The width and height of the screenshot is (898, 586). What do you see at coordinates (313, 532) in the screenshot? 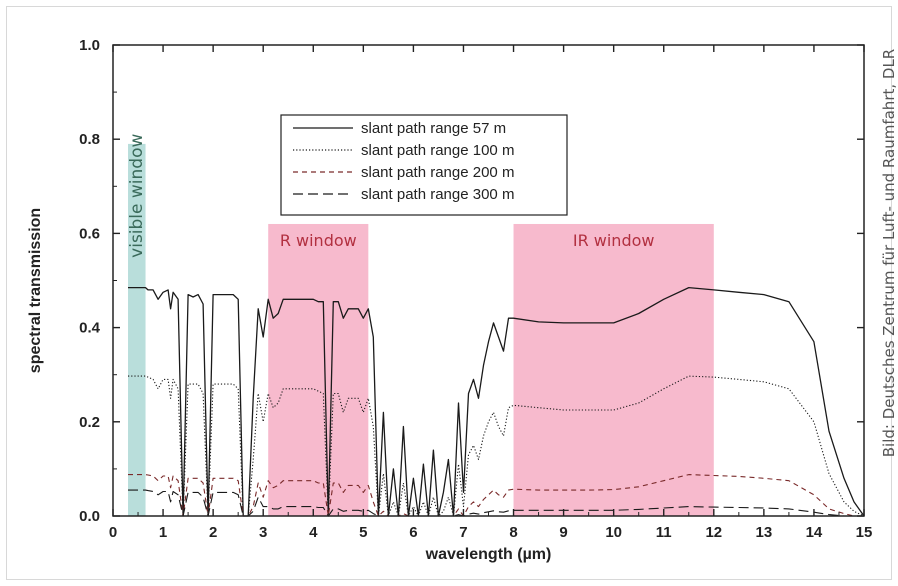
I see `x-tick-label: 4` at bounding box center [313, 532].